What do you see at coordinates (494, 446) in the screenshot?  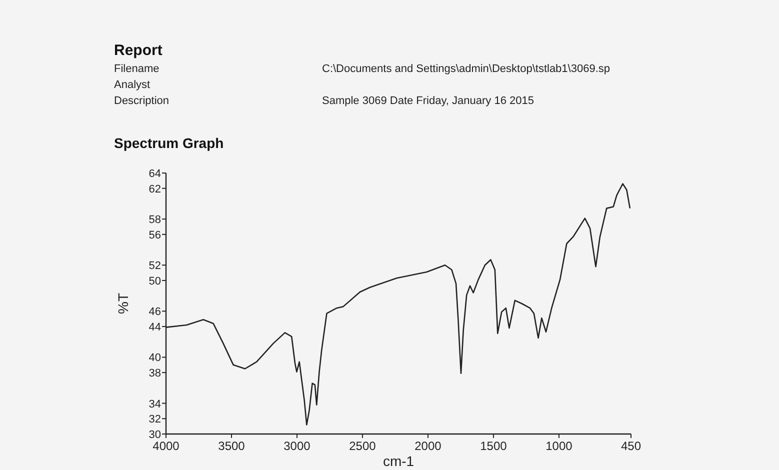 I see `x-tick-label: 1500` at bounding box center [494, 446].